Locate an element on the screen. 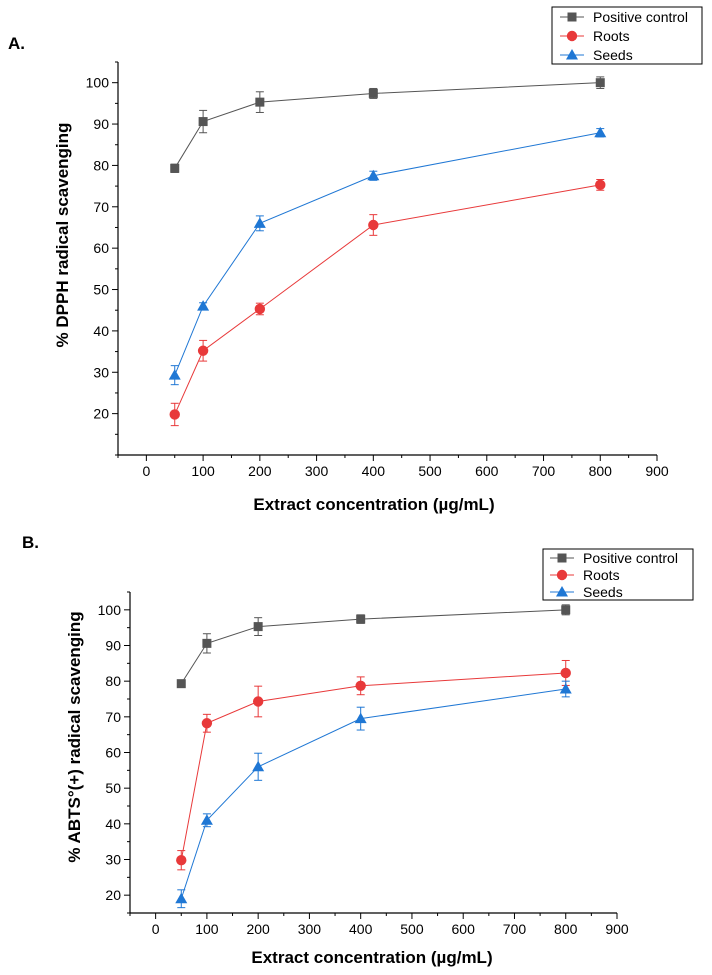 This screenshot has width=712, height=975. y-axis-label: % DPPH radical scavenging is located at coordinates (62, 235).